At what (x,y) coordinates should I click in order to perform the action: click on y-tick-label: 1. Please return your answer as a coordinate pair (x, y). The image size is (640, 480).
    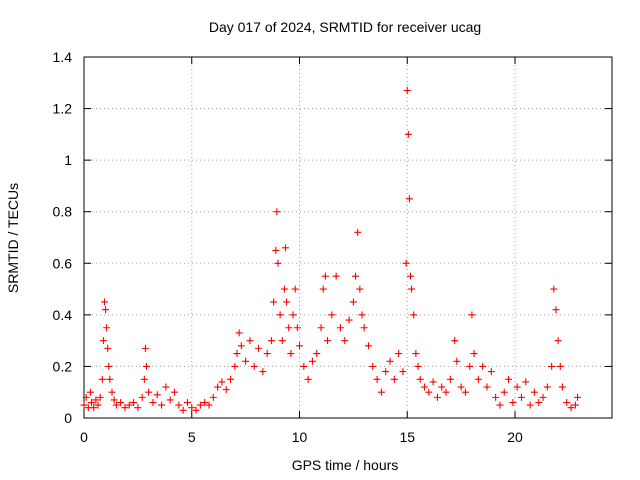
    Looking at the image, I should click on (68, 160).